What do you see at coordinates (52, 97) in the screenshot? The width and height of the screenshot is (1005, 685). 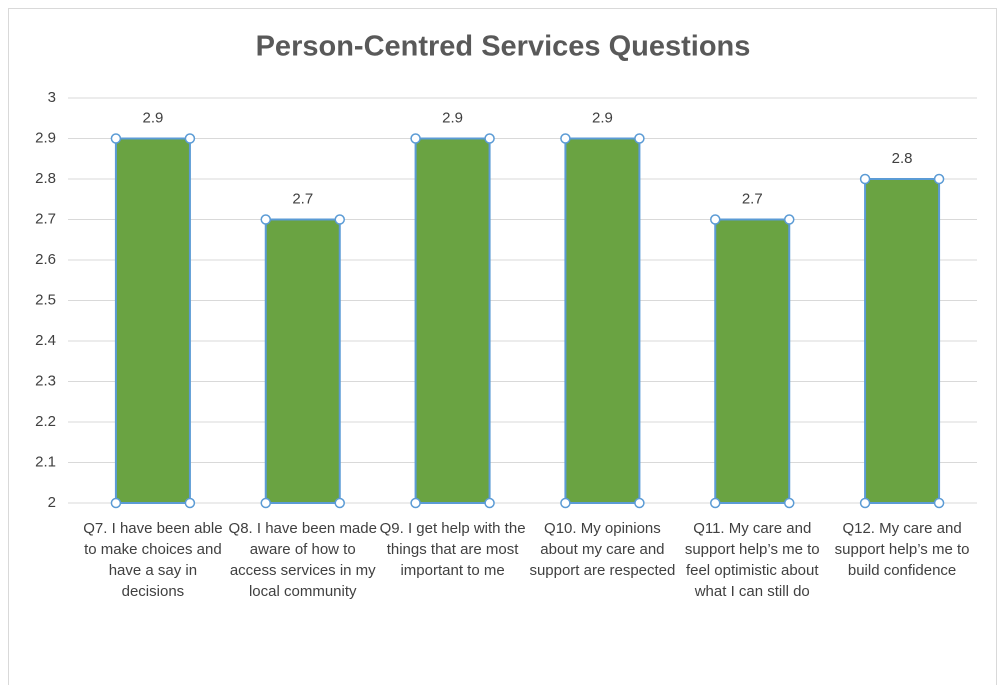 I see `y-tick-label: 3` at bounding box center [52, 97].